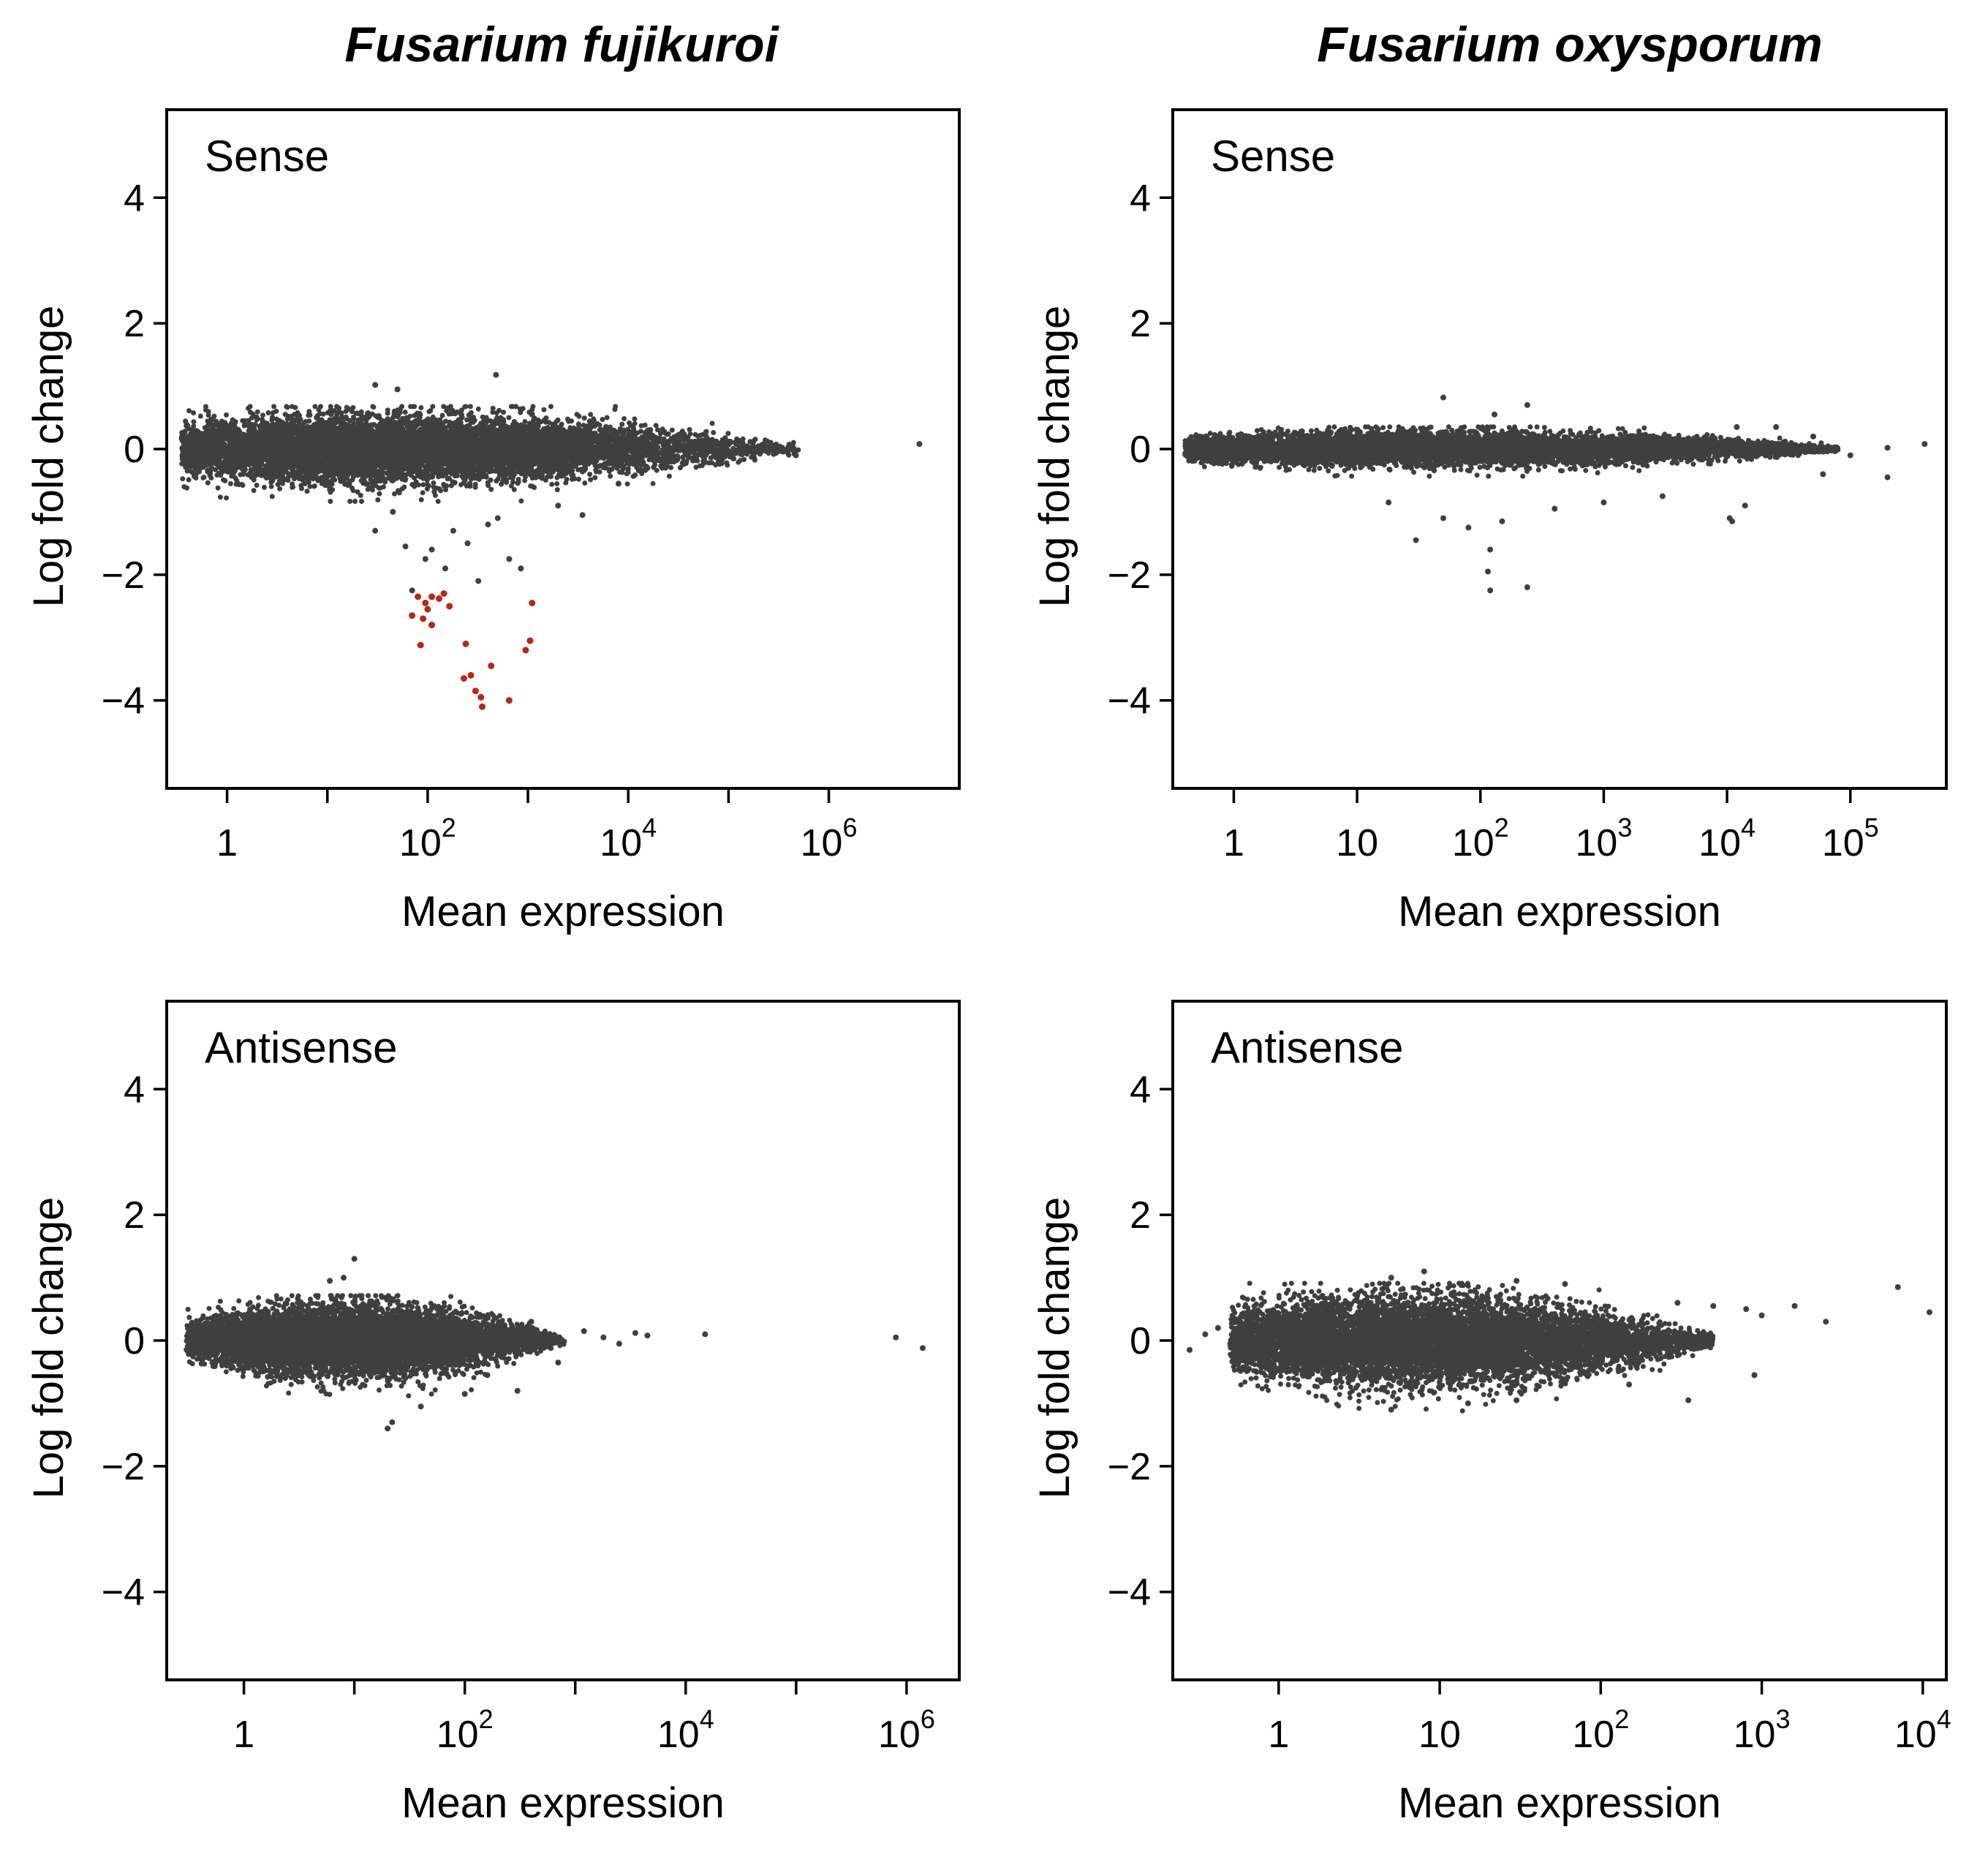 This screenshot has height=1851, width=1988. I want to click on y-tick-label: −4, so click(123, 1593).